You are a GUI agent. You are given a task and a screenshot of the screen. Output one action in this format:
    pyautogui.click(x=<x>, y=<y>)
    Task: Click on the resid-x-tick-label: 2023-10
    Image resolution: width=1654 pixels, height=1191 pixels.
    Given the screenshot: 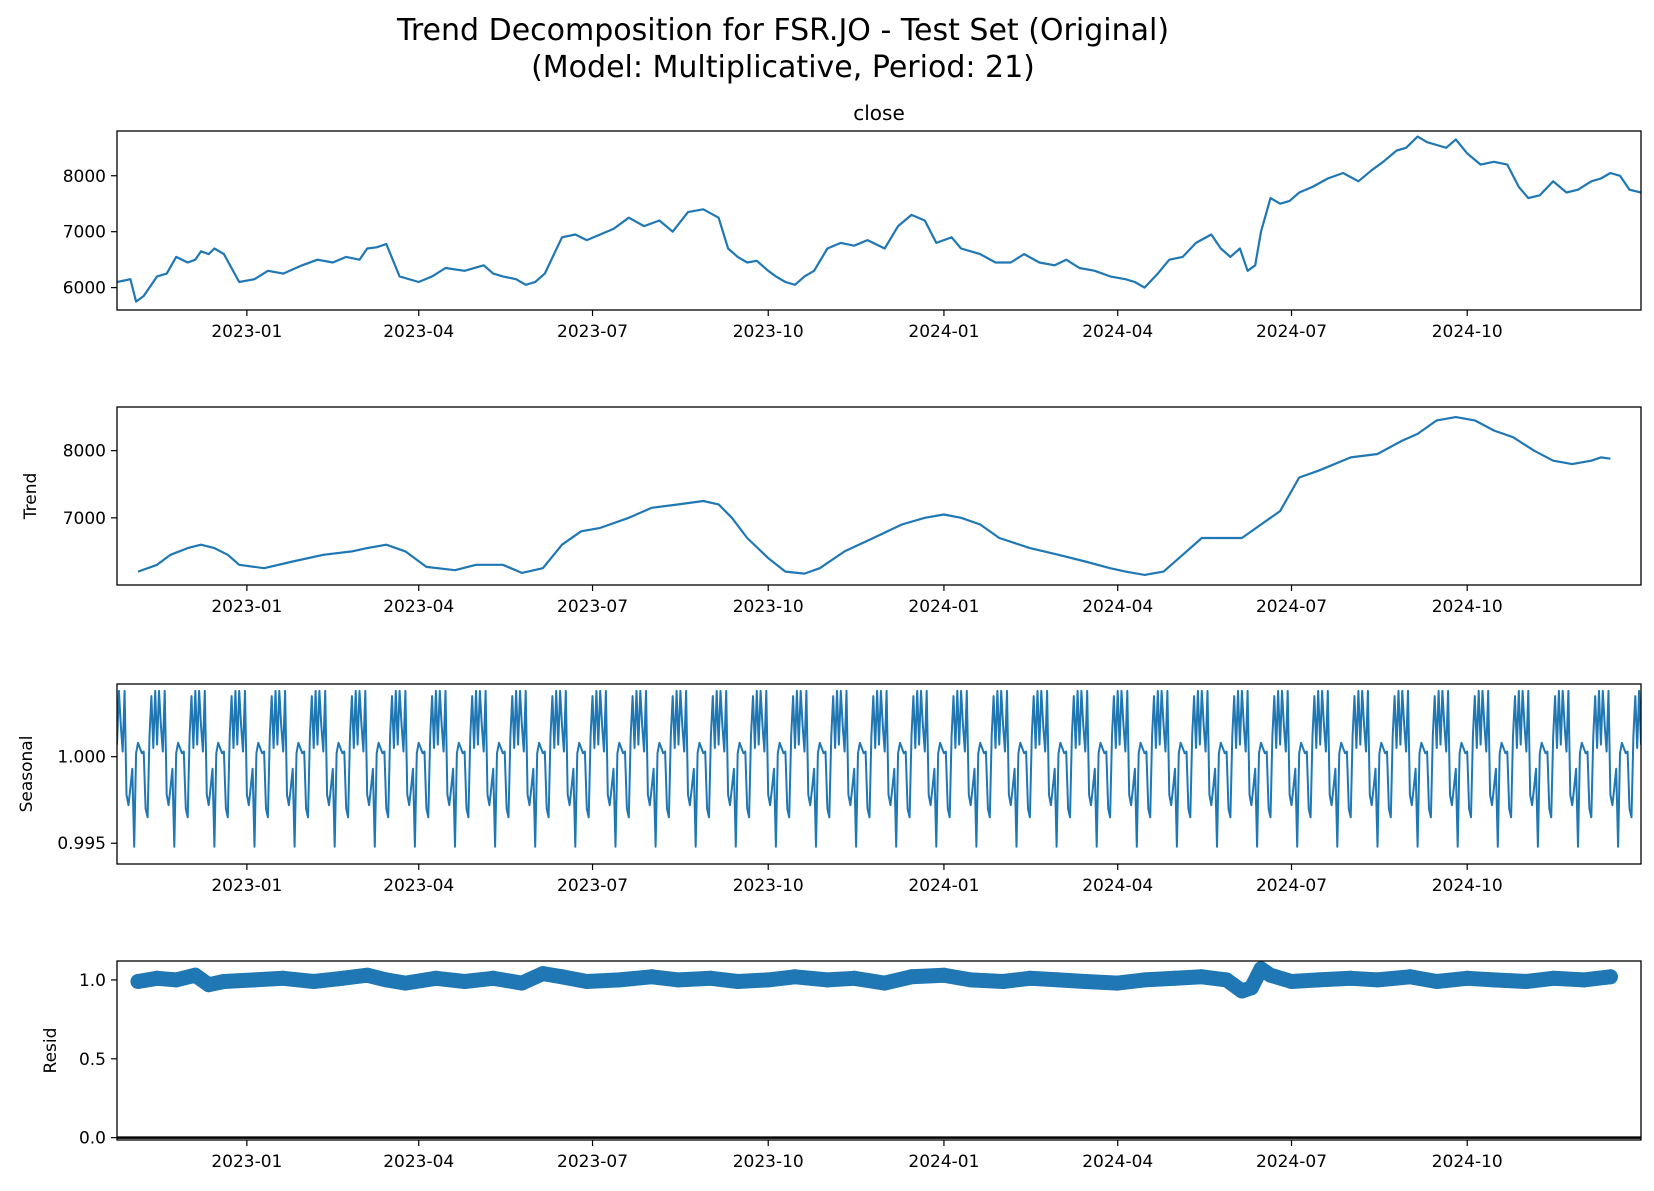 What is the action you would take?
    pyautogui.click(x=768, y=1162)
    